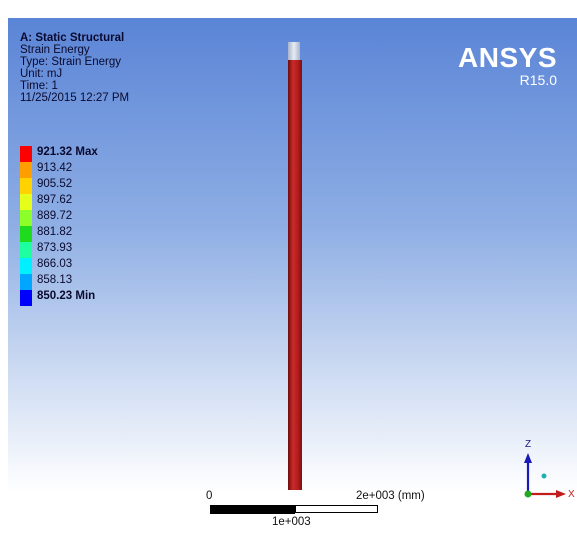 Image resolution: width=577 pixels, height=534 pixels. What do you see at coordinates (55, 200) in the screenshot?
I see `legend-label: 897.62` at bounding box center [55, 200].